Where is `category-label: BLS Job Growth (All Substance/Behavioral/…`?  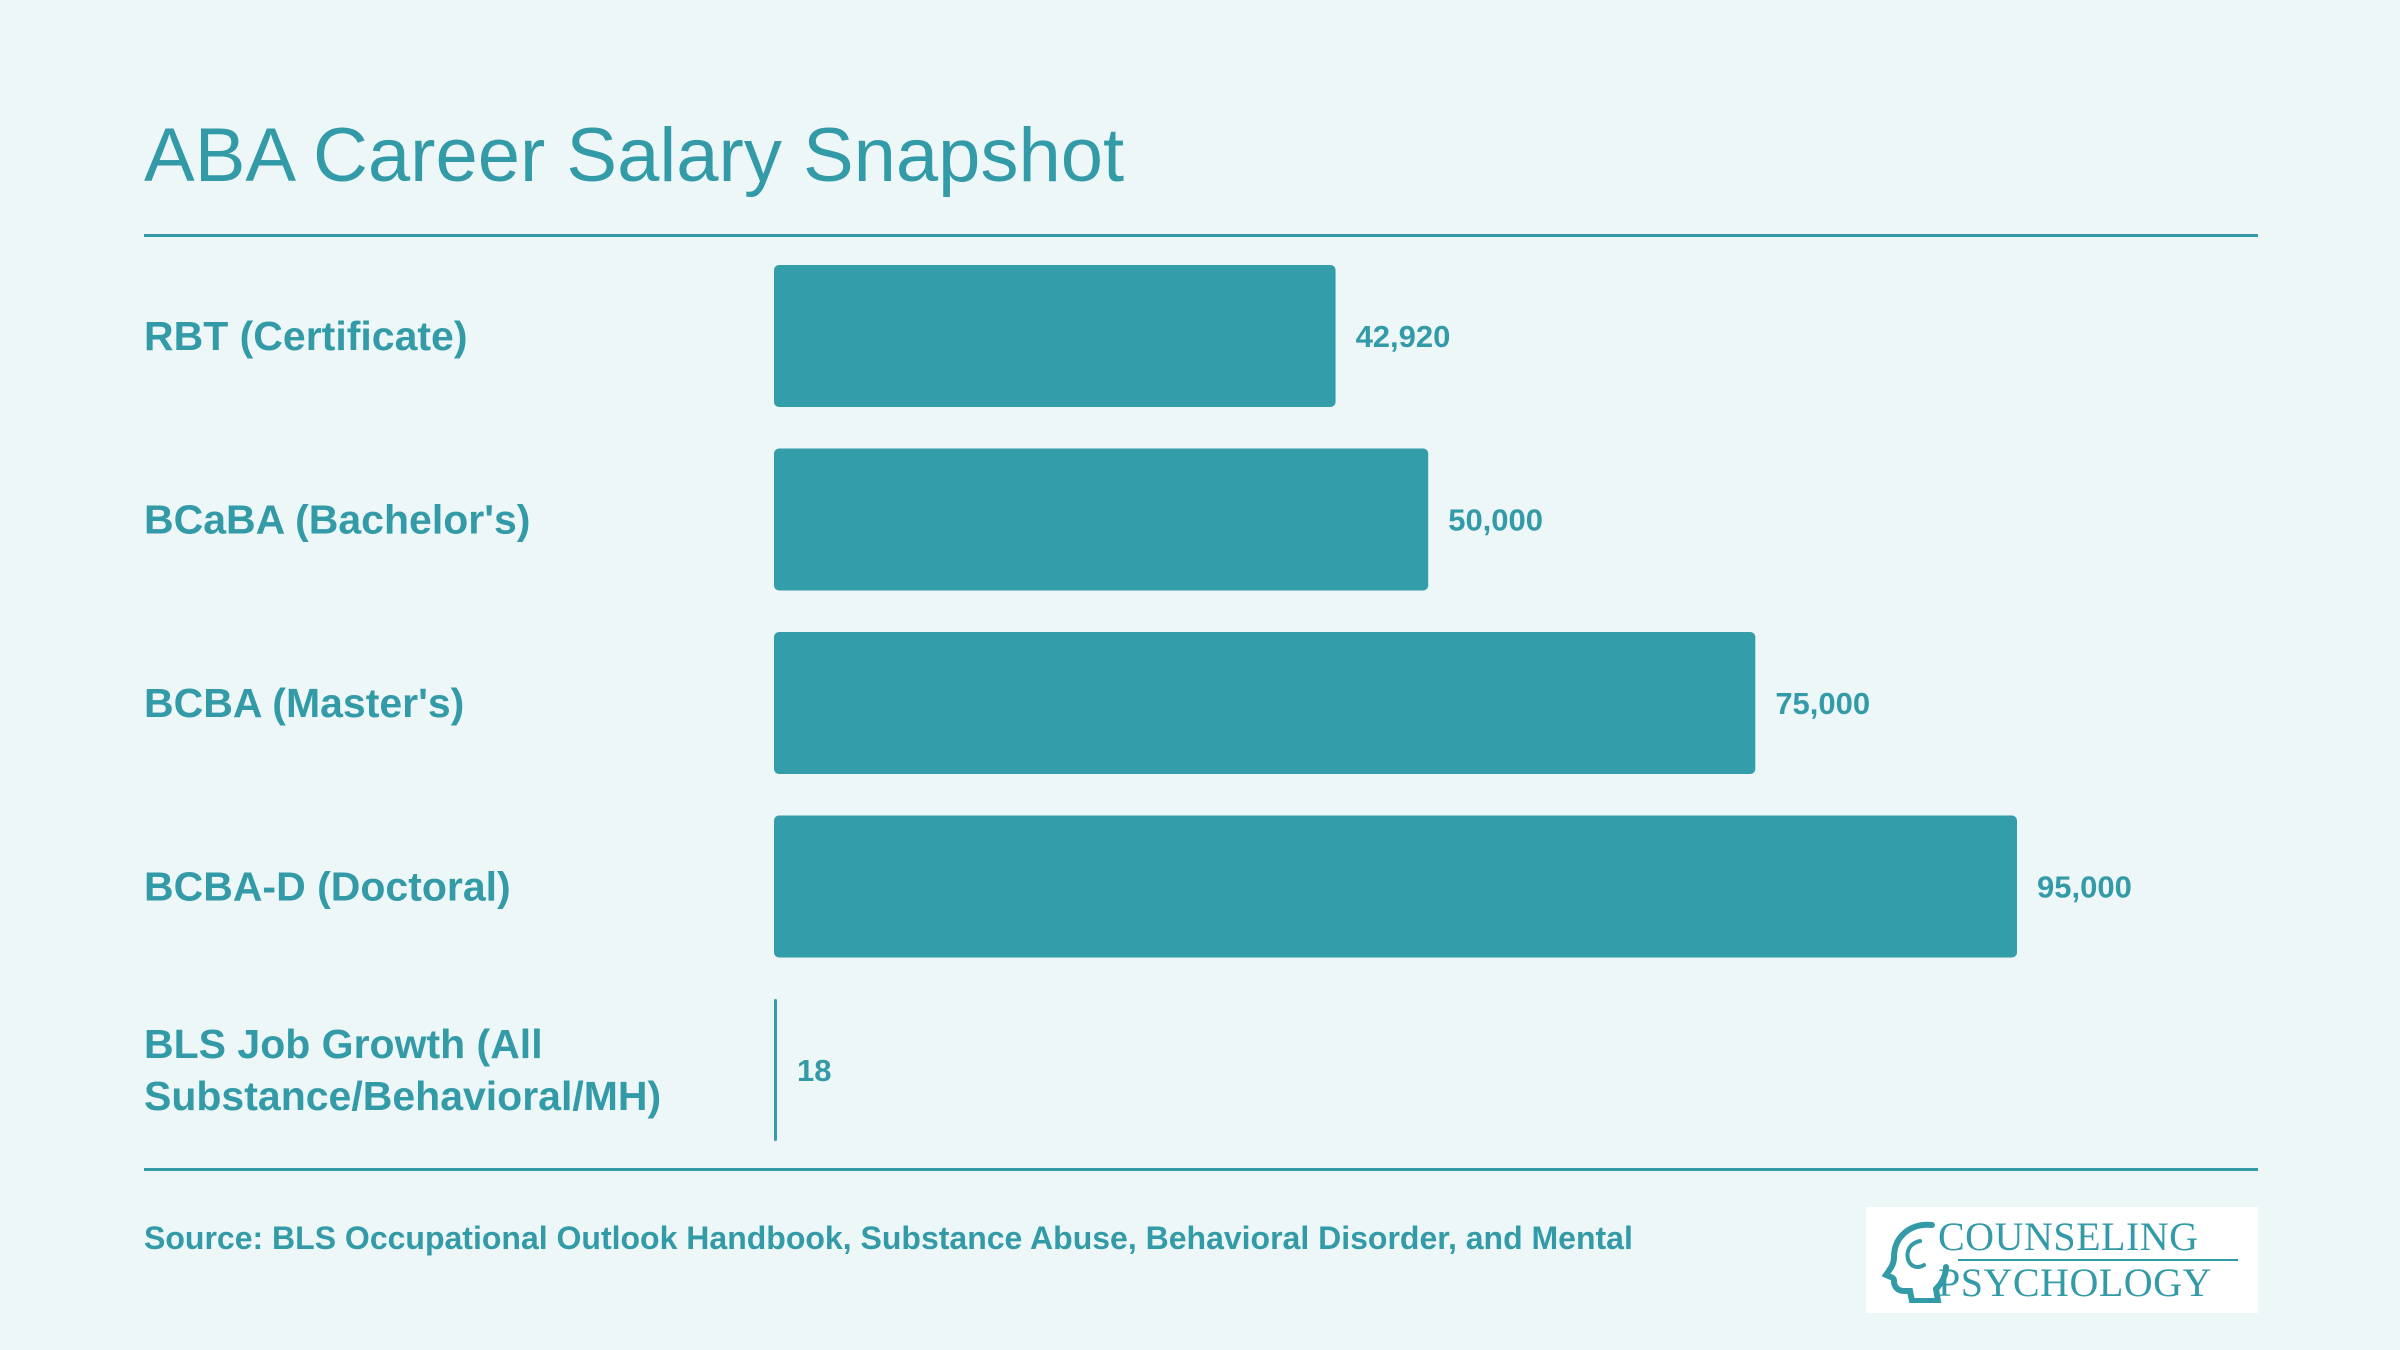 category-label: BLS Job Growth (All Substance/Behavioral/… is located at coordinates (402, 1070).